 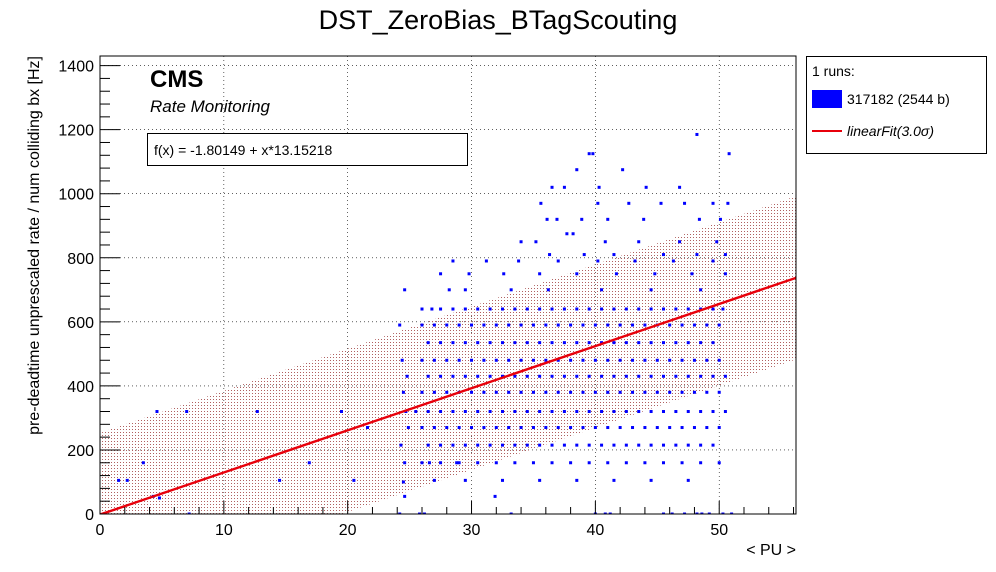 I want to click on x-tick-label: 0, so click(x=100, y=530).